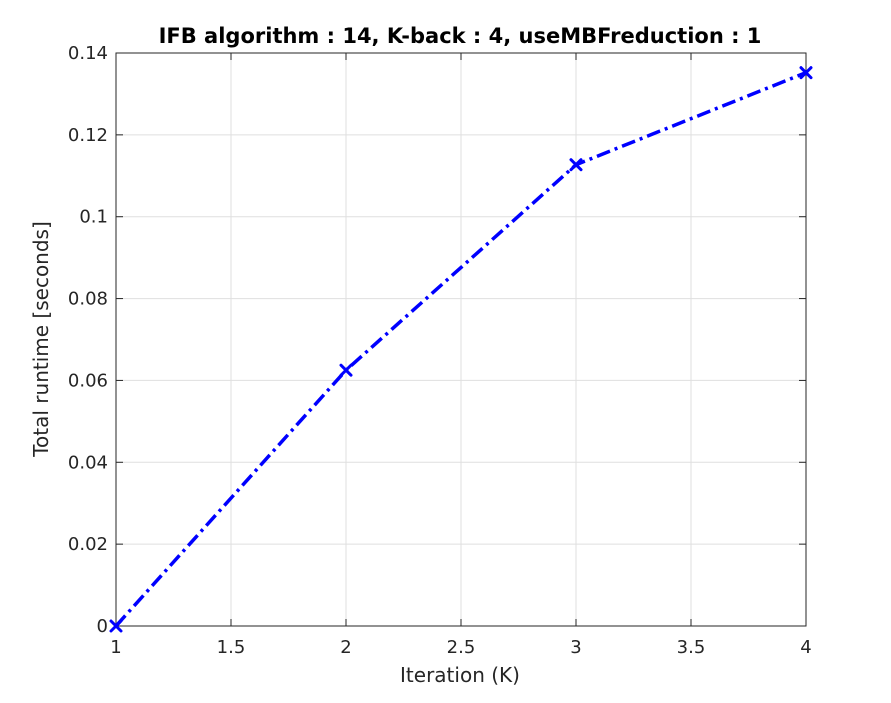 The width and height of the screenshot is (891, 703). What do you see at coordinates (88, 462) in the screenshot?
I see `y-tick-label: 0.04` at bounding box center [88, 462].